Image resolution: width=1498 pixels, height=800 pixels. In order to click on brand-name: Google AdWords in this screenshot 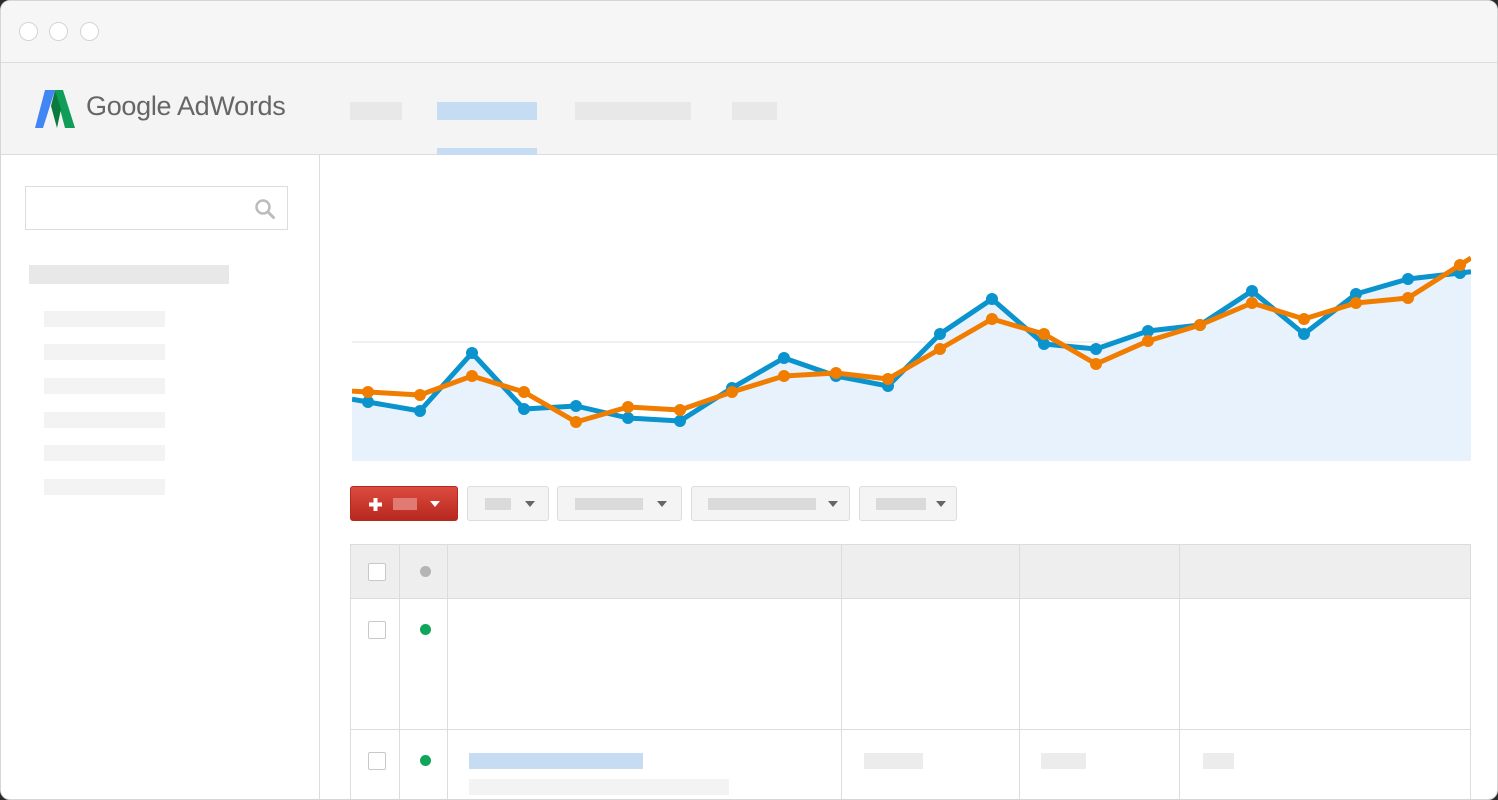, I will do `click(186, 106)`.